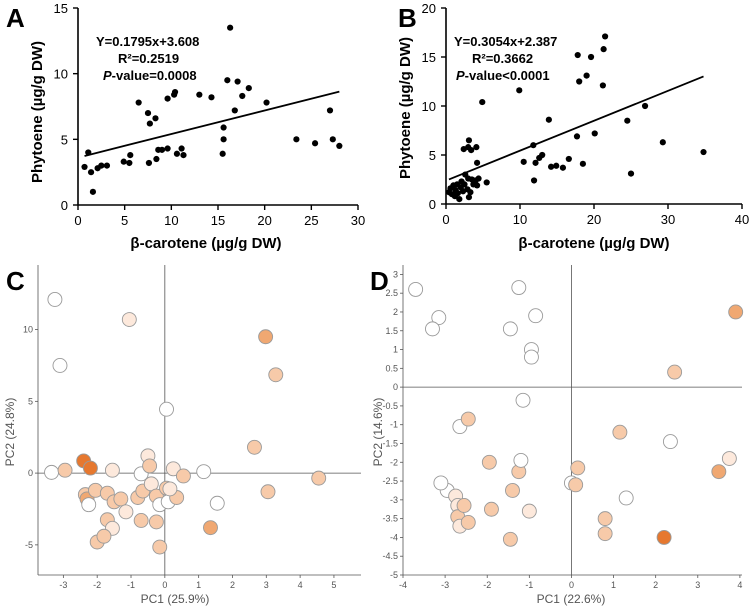 This screenshot has width=750, height=606. I want to click on panel-d-y-tick-label: 2, so click(395, 312).